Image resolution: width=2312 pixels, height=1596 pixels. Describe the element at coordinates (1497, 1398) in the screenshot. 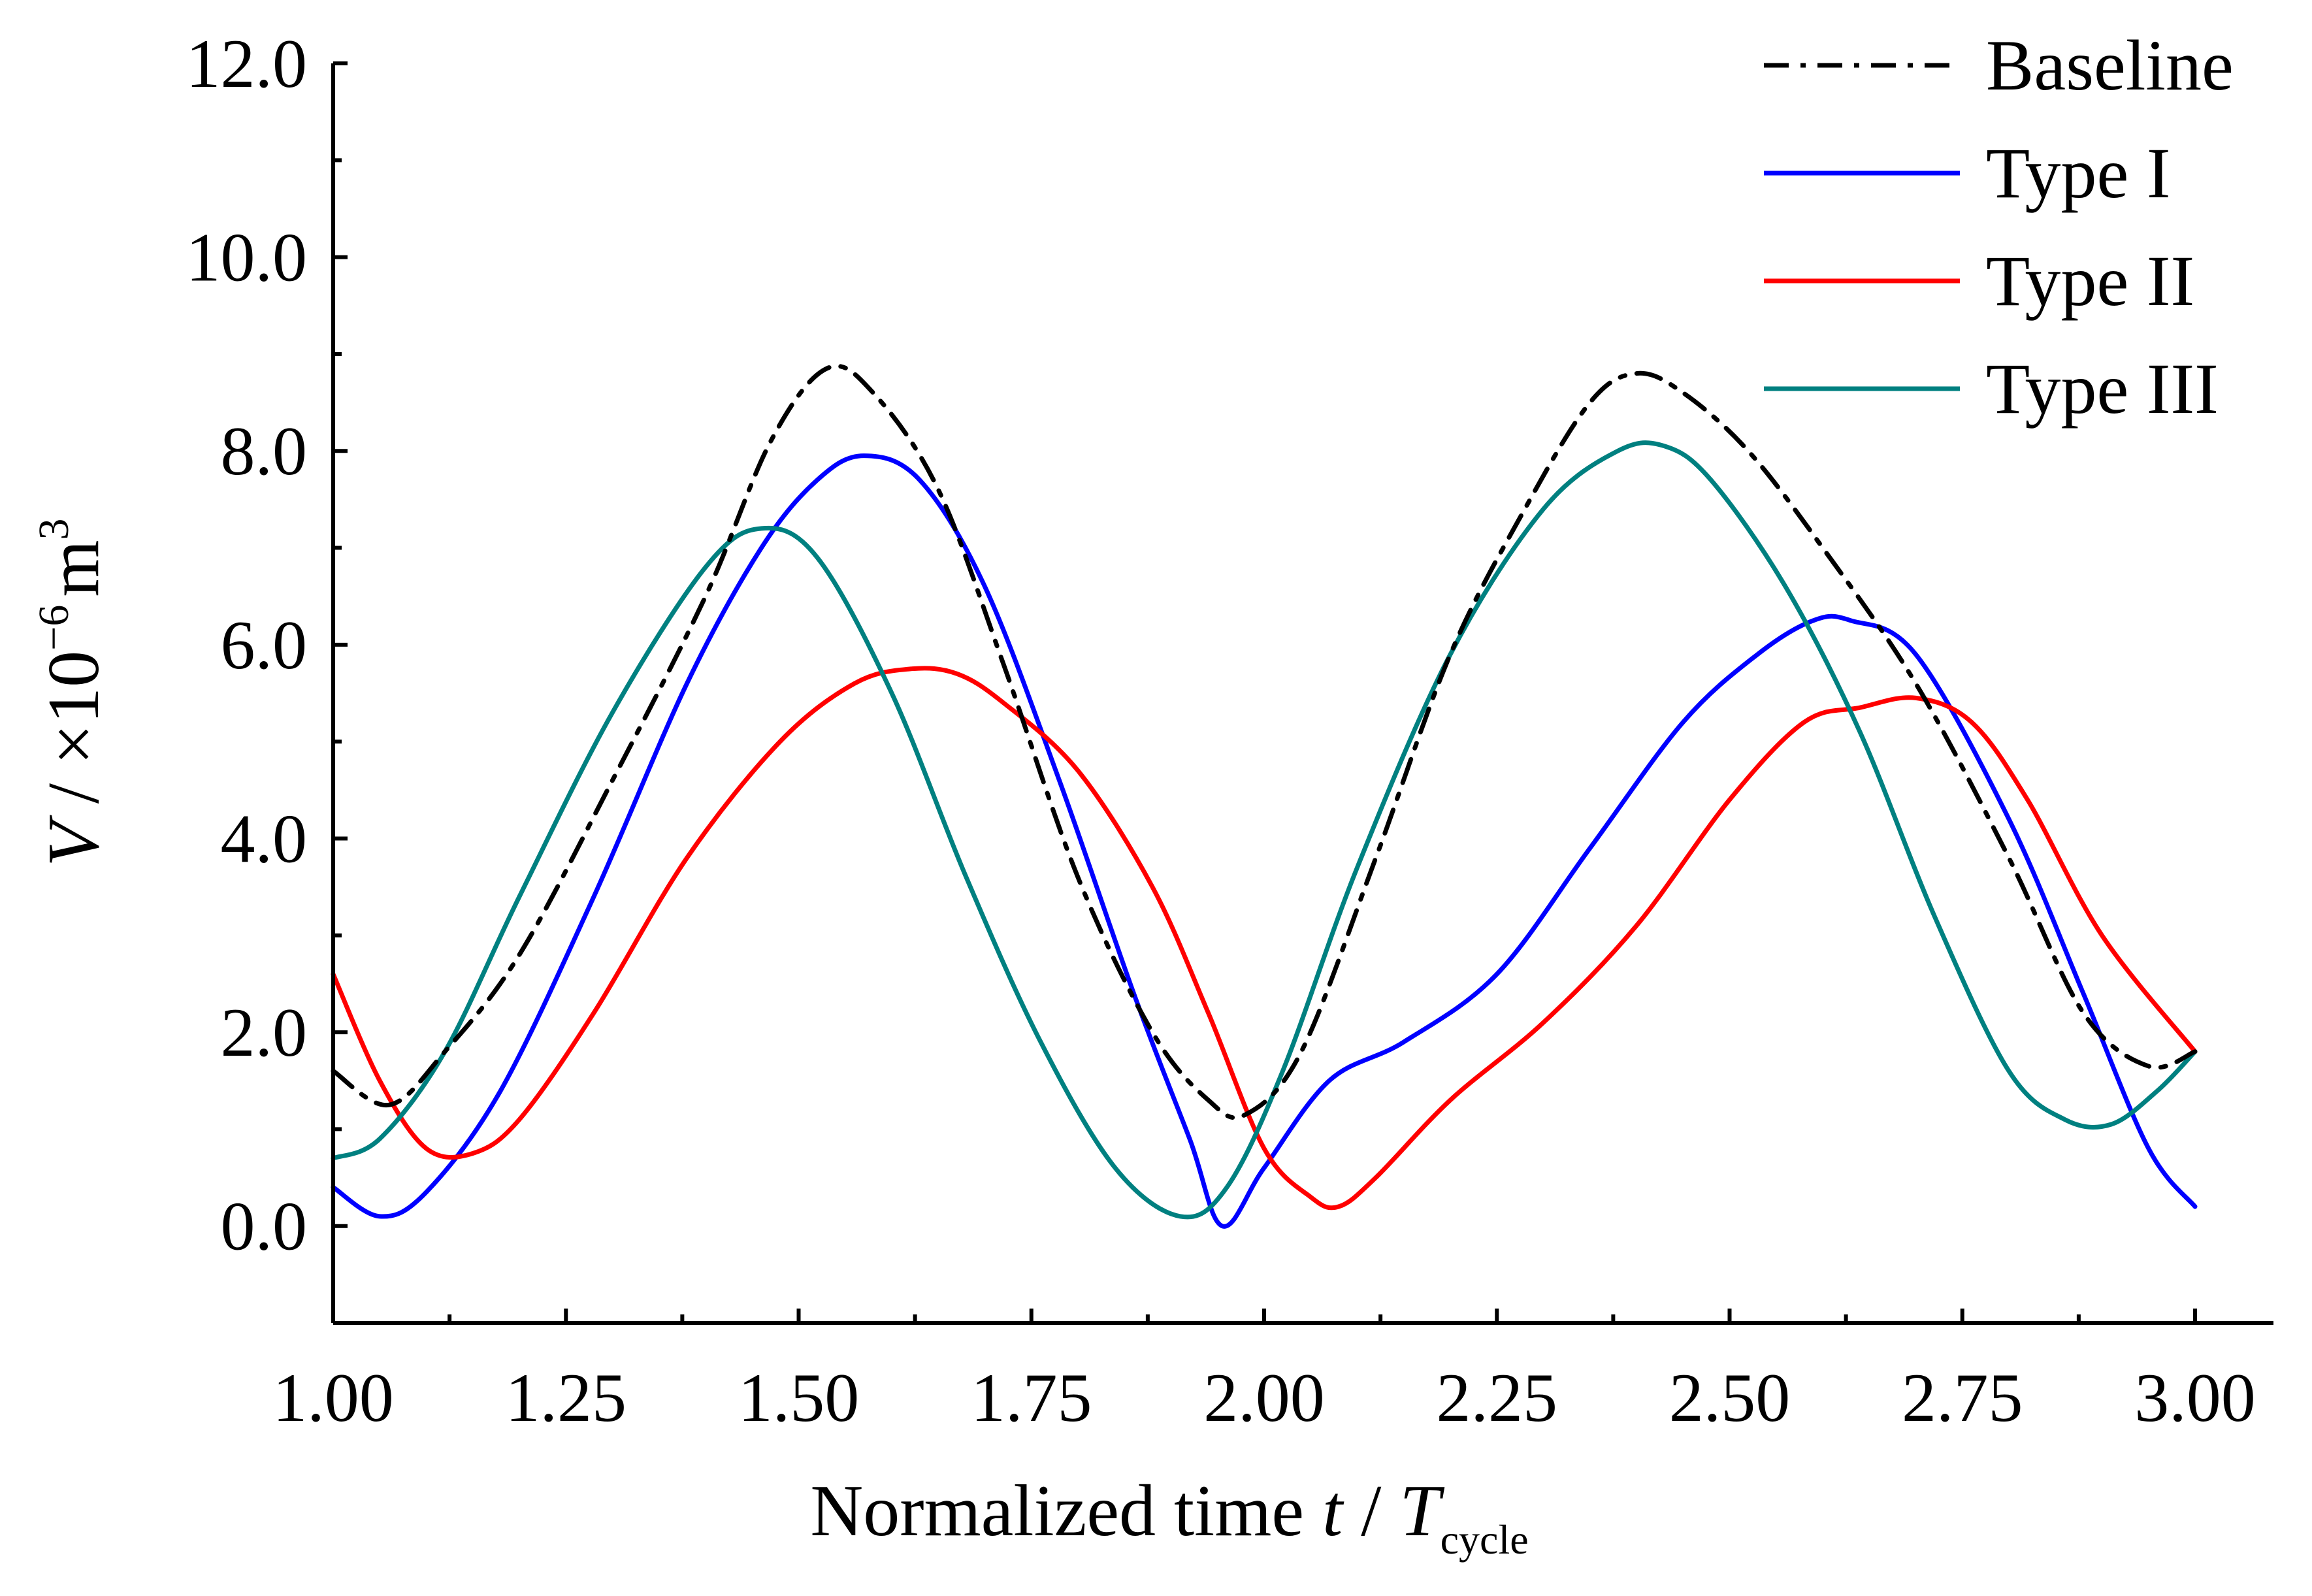

I see `x-tick-label: 2.25` at that location.